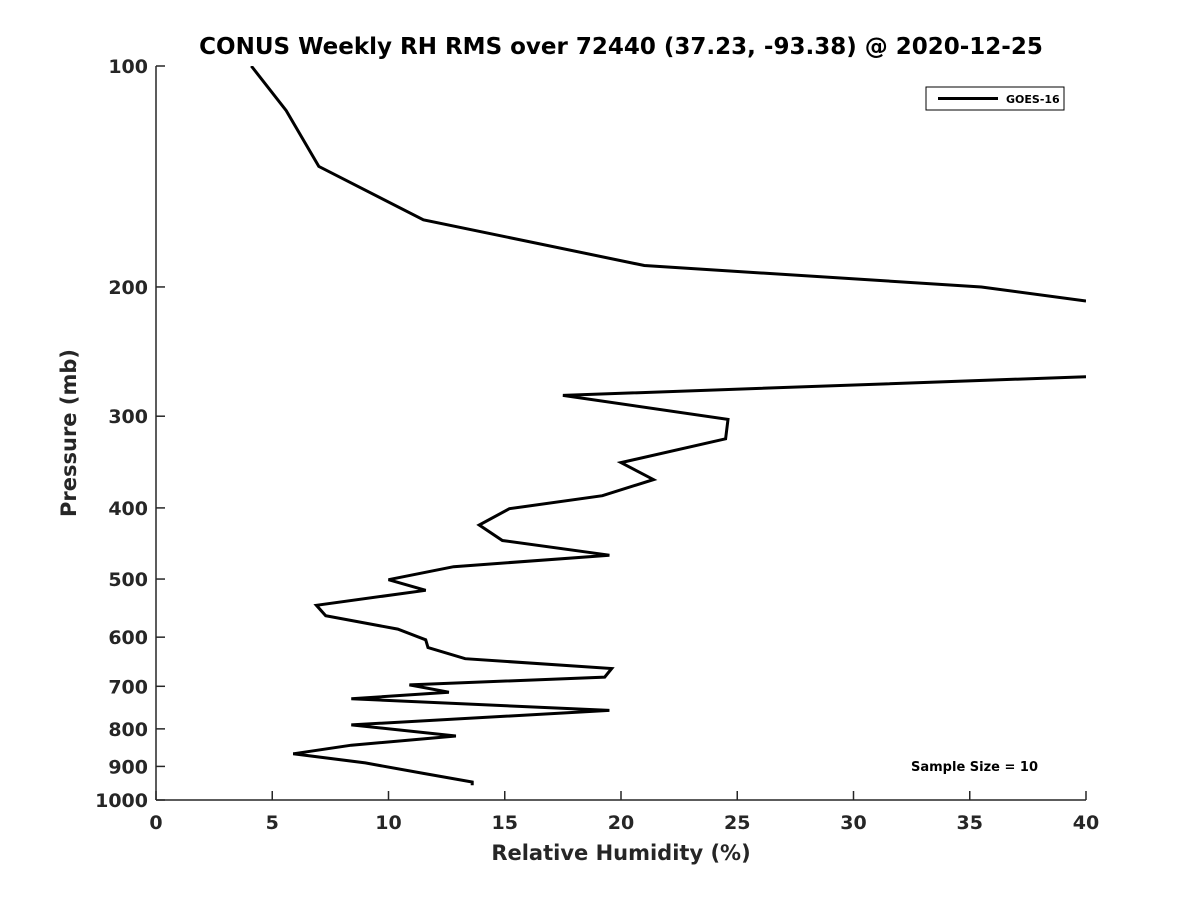  Describe the element at coordinates (69, 433) in the screenshot. I see `y-axis-label: Pressure (mb)` at that location.